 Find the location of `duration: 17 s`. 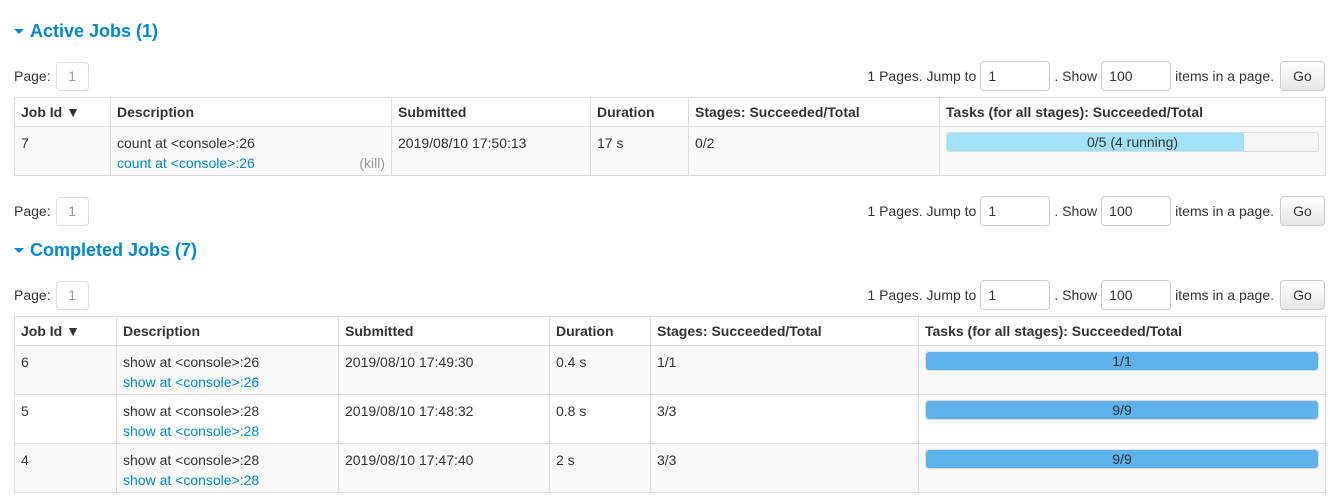

duration: 17 s is located at coordinates (639, 151).